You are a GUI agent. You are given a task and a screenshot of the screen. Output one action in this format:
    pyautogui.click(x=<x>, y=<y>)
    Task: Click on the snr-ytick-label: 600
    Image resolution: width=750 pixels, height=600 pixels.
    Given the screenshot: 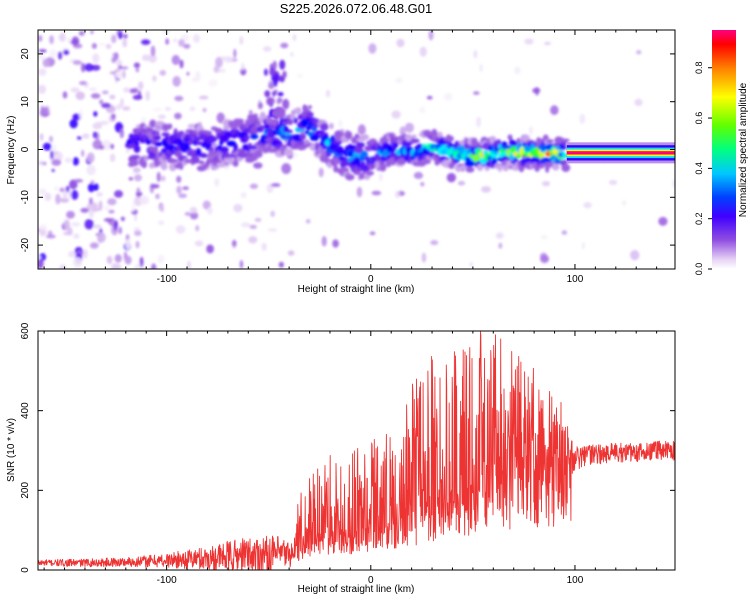 What is the action you would take?
    pyautogui.click(x=25, y=330)
    